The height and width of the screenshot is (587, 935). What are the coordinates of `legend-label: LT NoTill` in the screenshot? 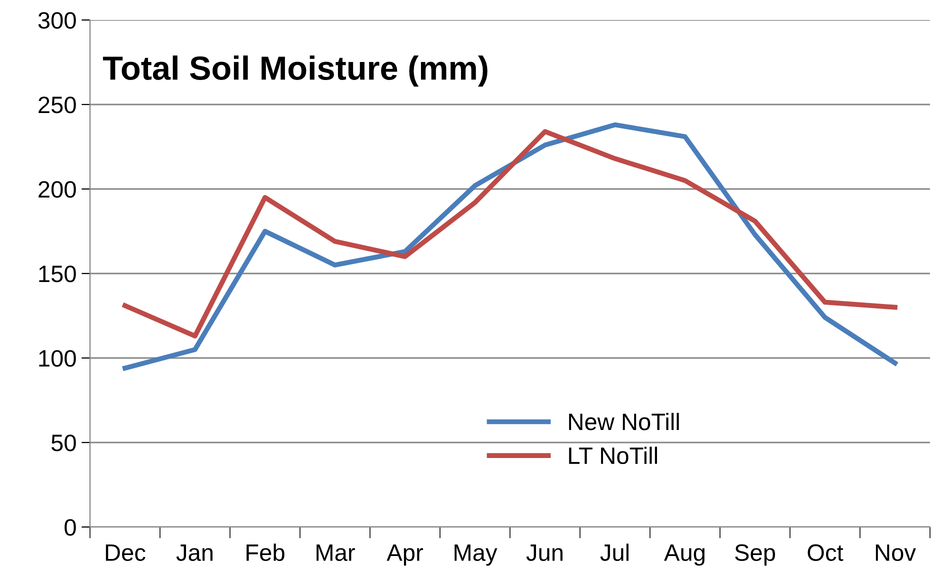 It's located at (613, 455).